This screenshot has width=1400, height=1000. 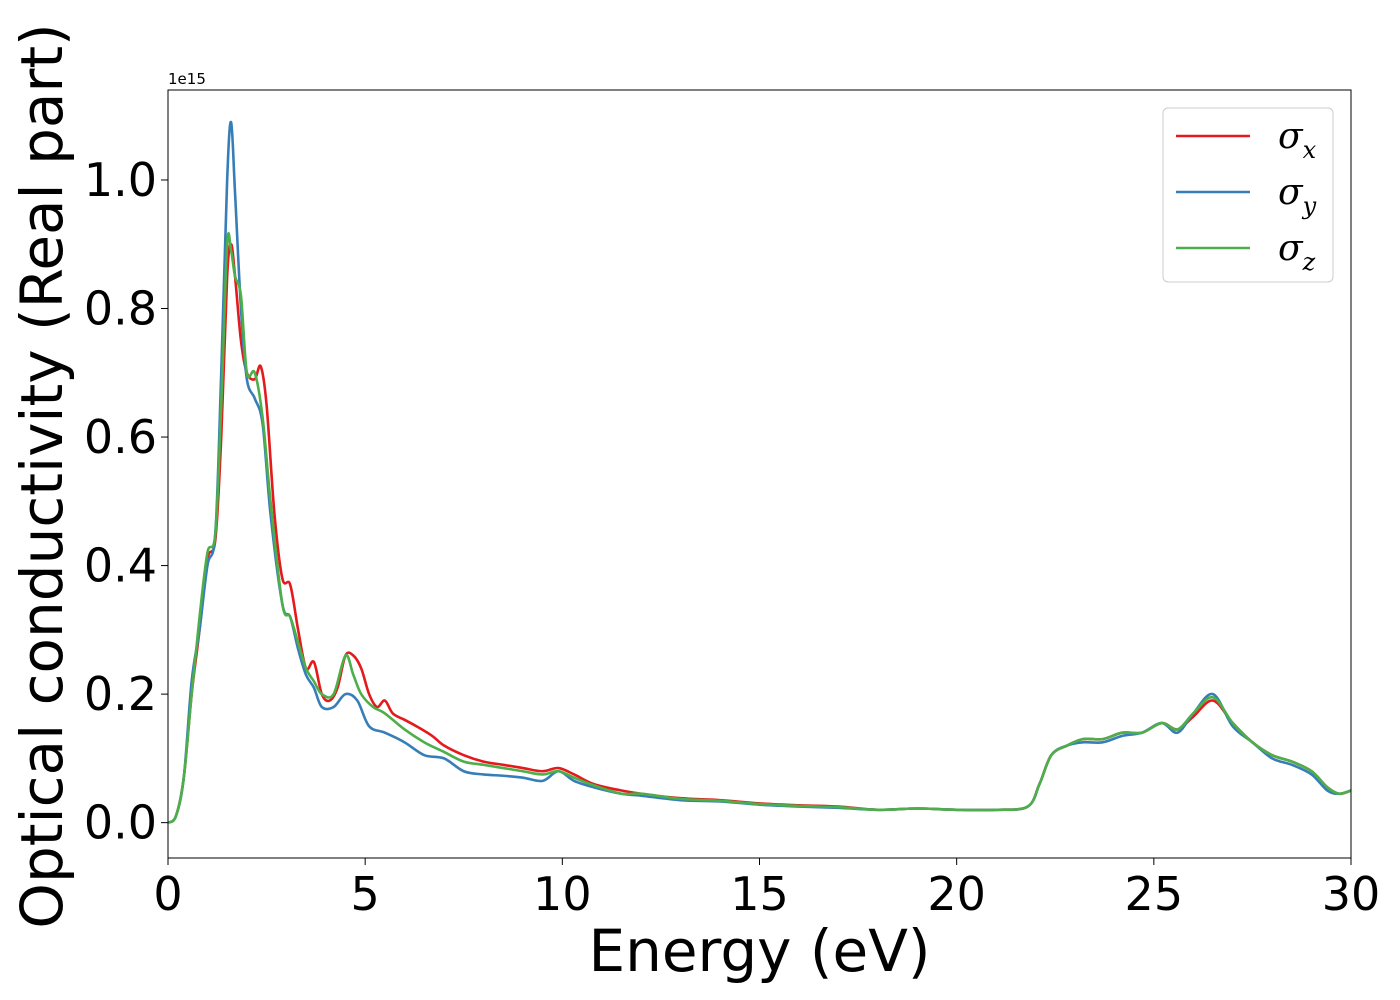 I want to click on y-offset-label: 1e15, so click(x=187, y=79).